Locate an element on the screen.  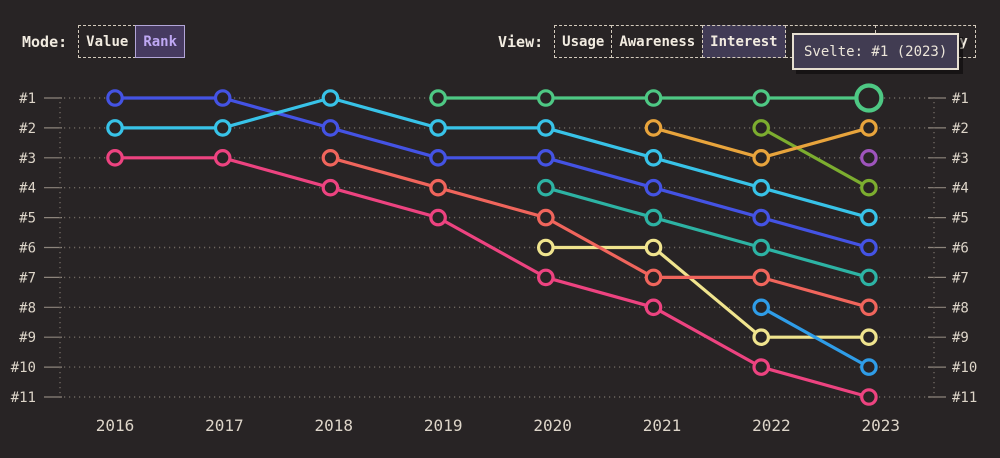
year-label: 2018 is located at coordinates (334, 425).